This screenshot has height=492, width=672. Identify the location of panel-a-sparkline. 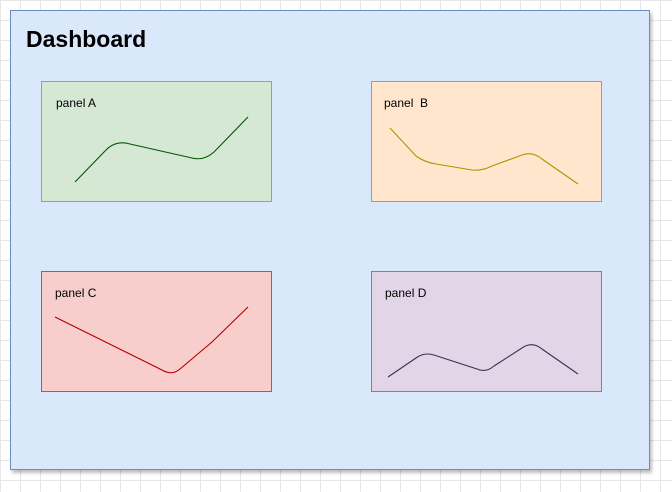
(161, 149).